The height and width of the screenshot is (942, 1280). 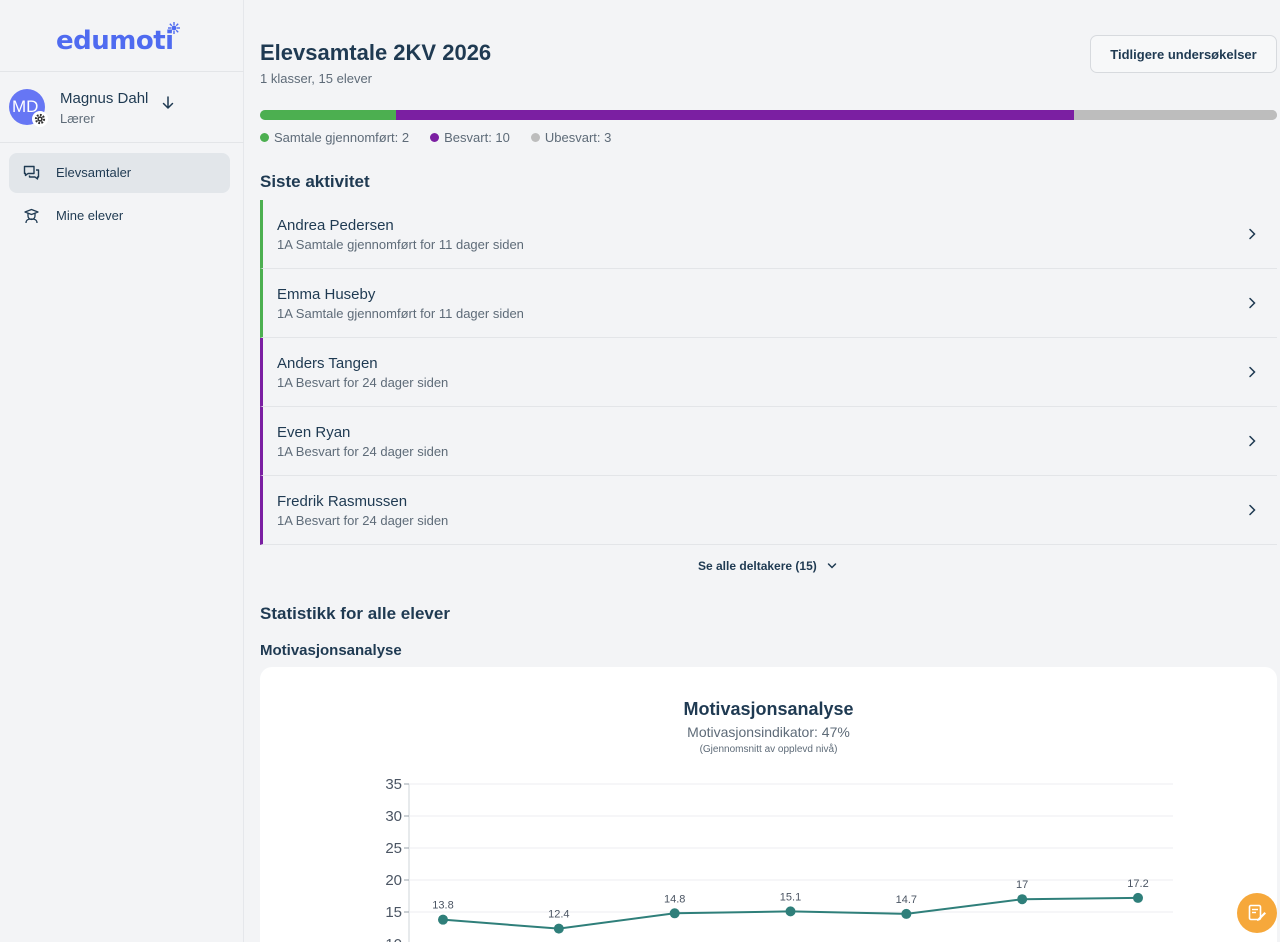 What do you see at coordinates (1022, 885) in the screenshot?
I see `data-label: 17` at bounding box center [1022, 885].